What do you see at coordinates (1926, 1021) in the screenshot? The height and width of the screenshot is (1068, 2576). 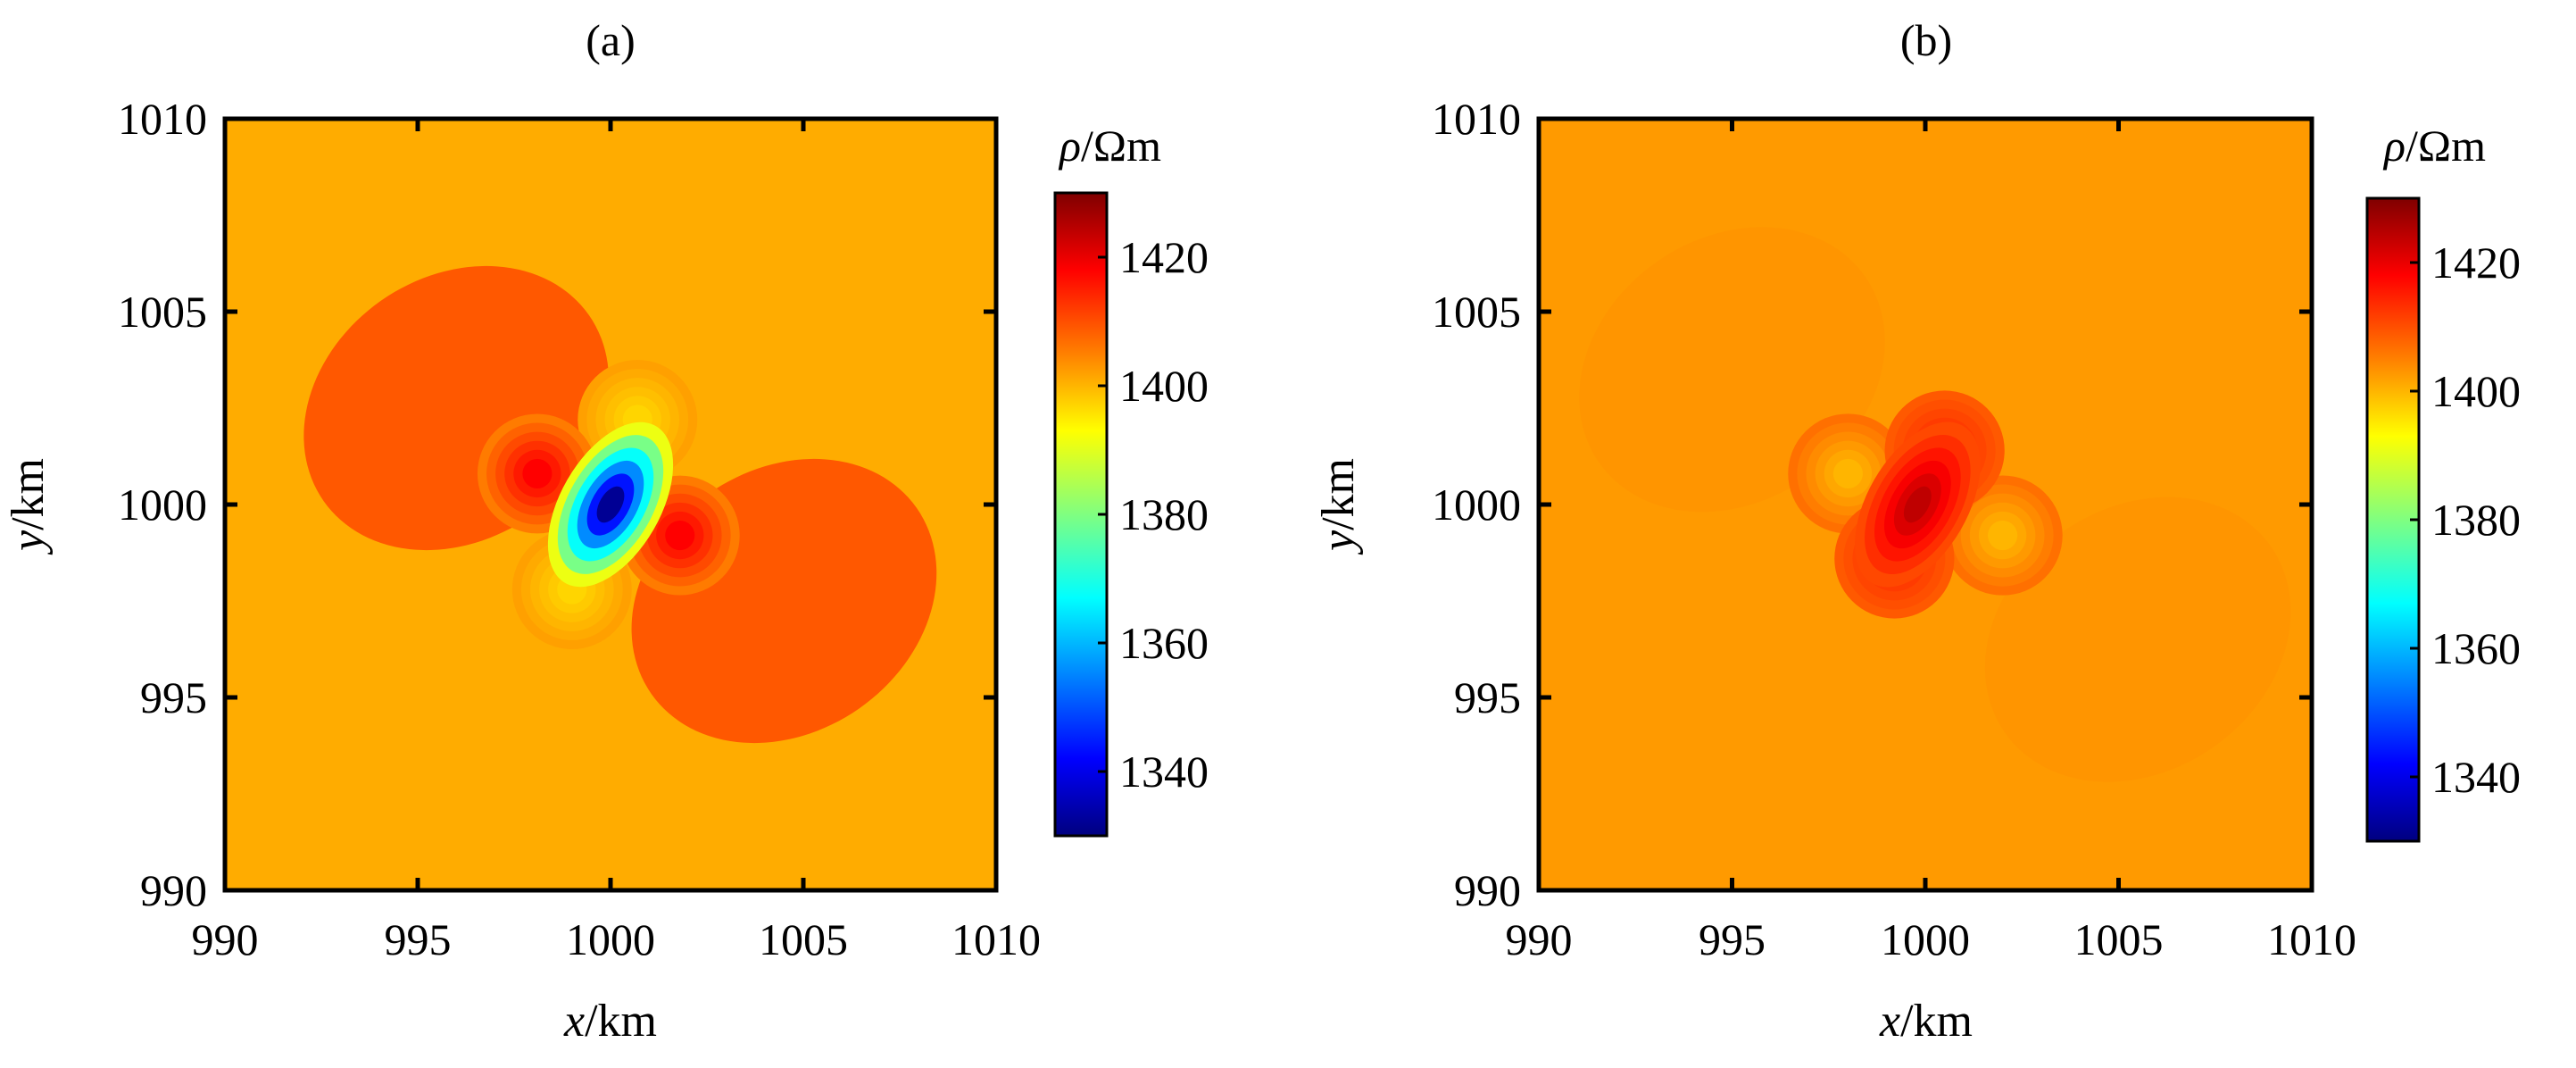 I see `x-axis-label-b: x/km` at bounding box center [1926, 1021].